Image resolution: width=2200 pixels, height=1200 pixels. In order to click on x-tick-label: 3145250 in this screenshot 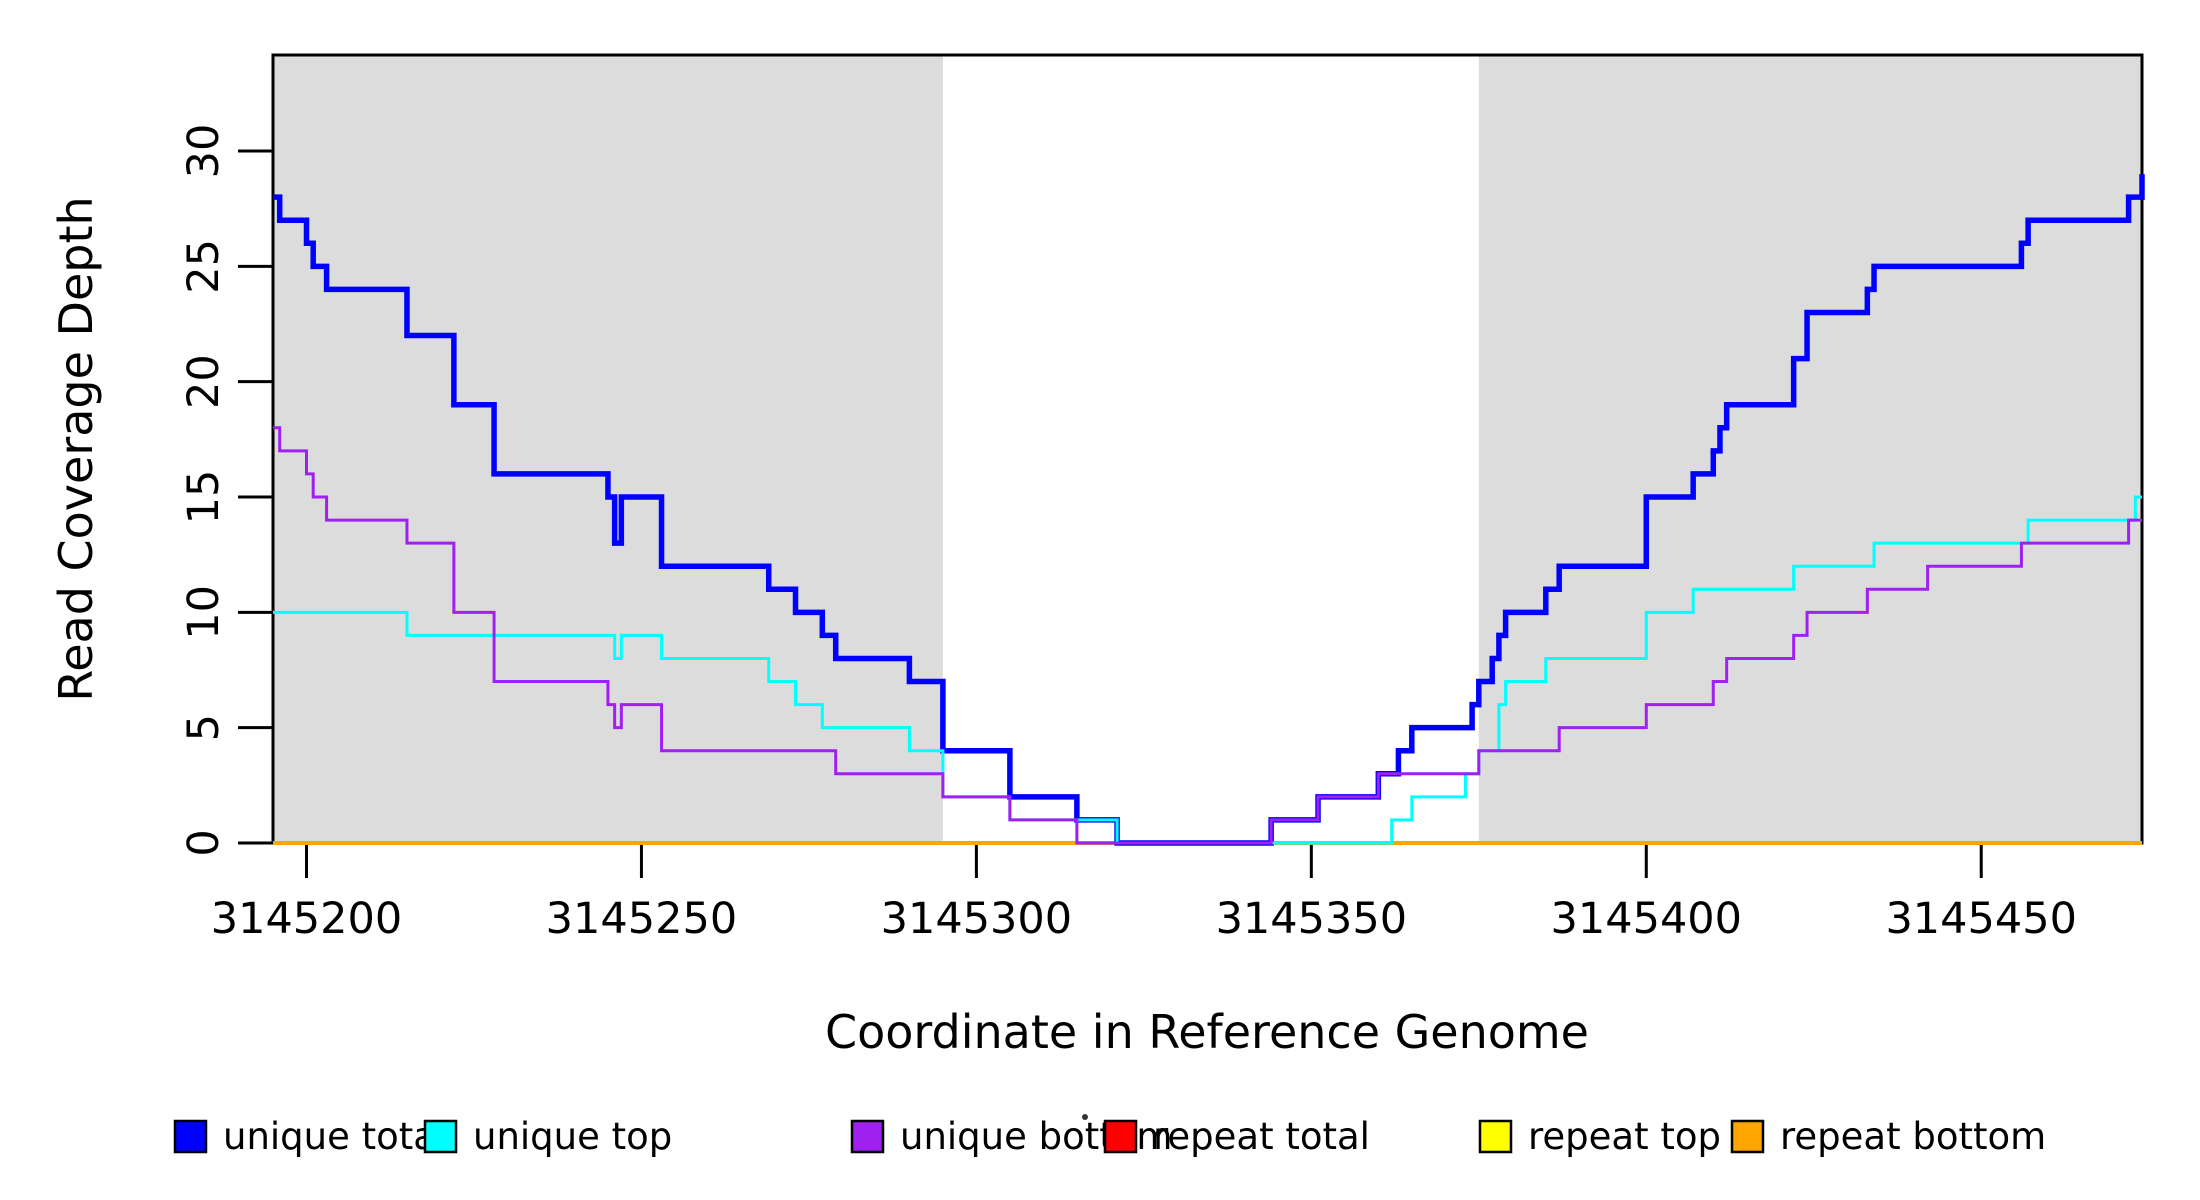, I will do `click(642, 919)`.